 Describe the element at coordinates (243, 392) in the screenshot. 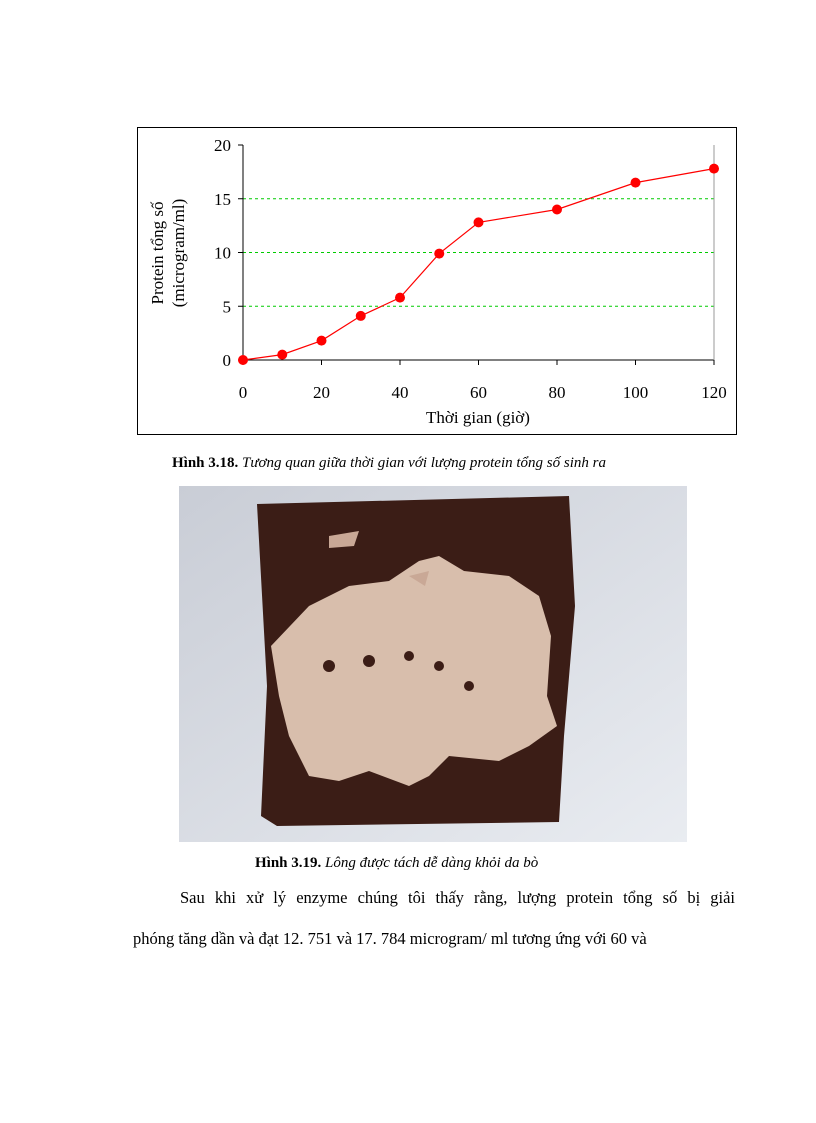

I see `x-tick-label: 0` at that location.